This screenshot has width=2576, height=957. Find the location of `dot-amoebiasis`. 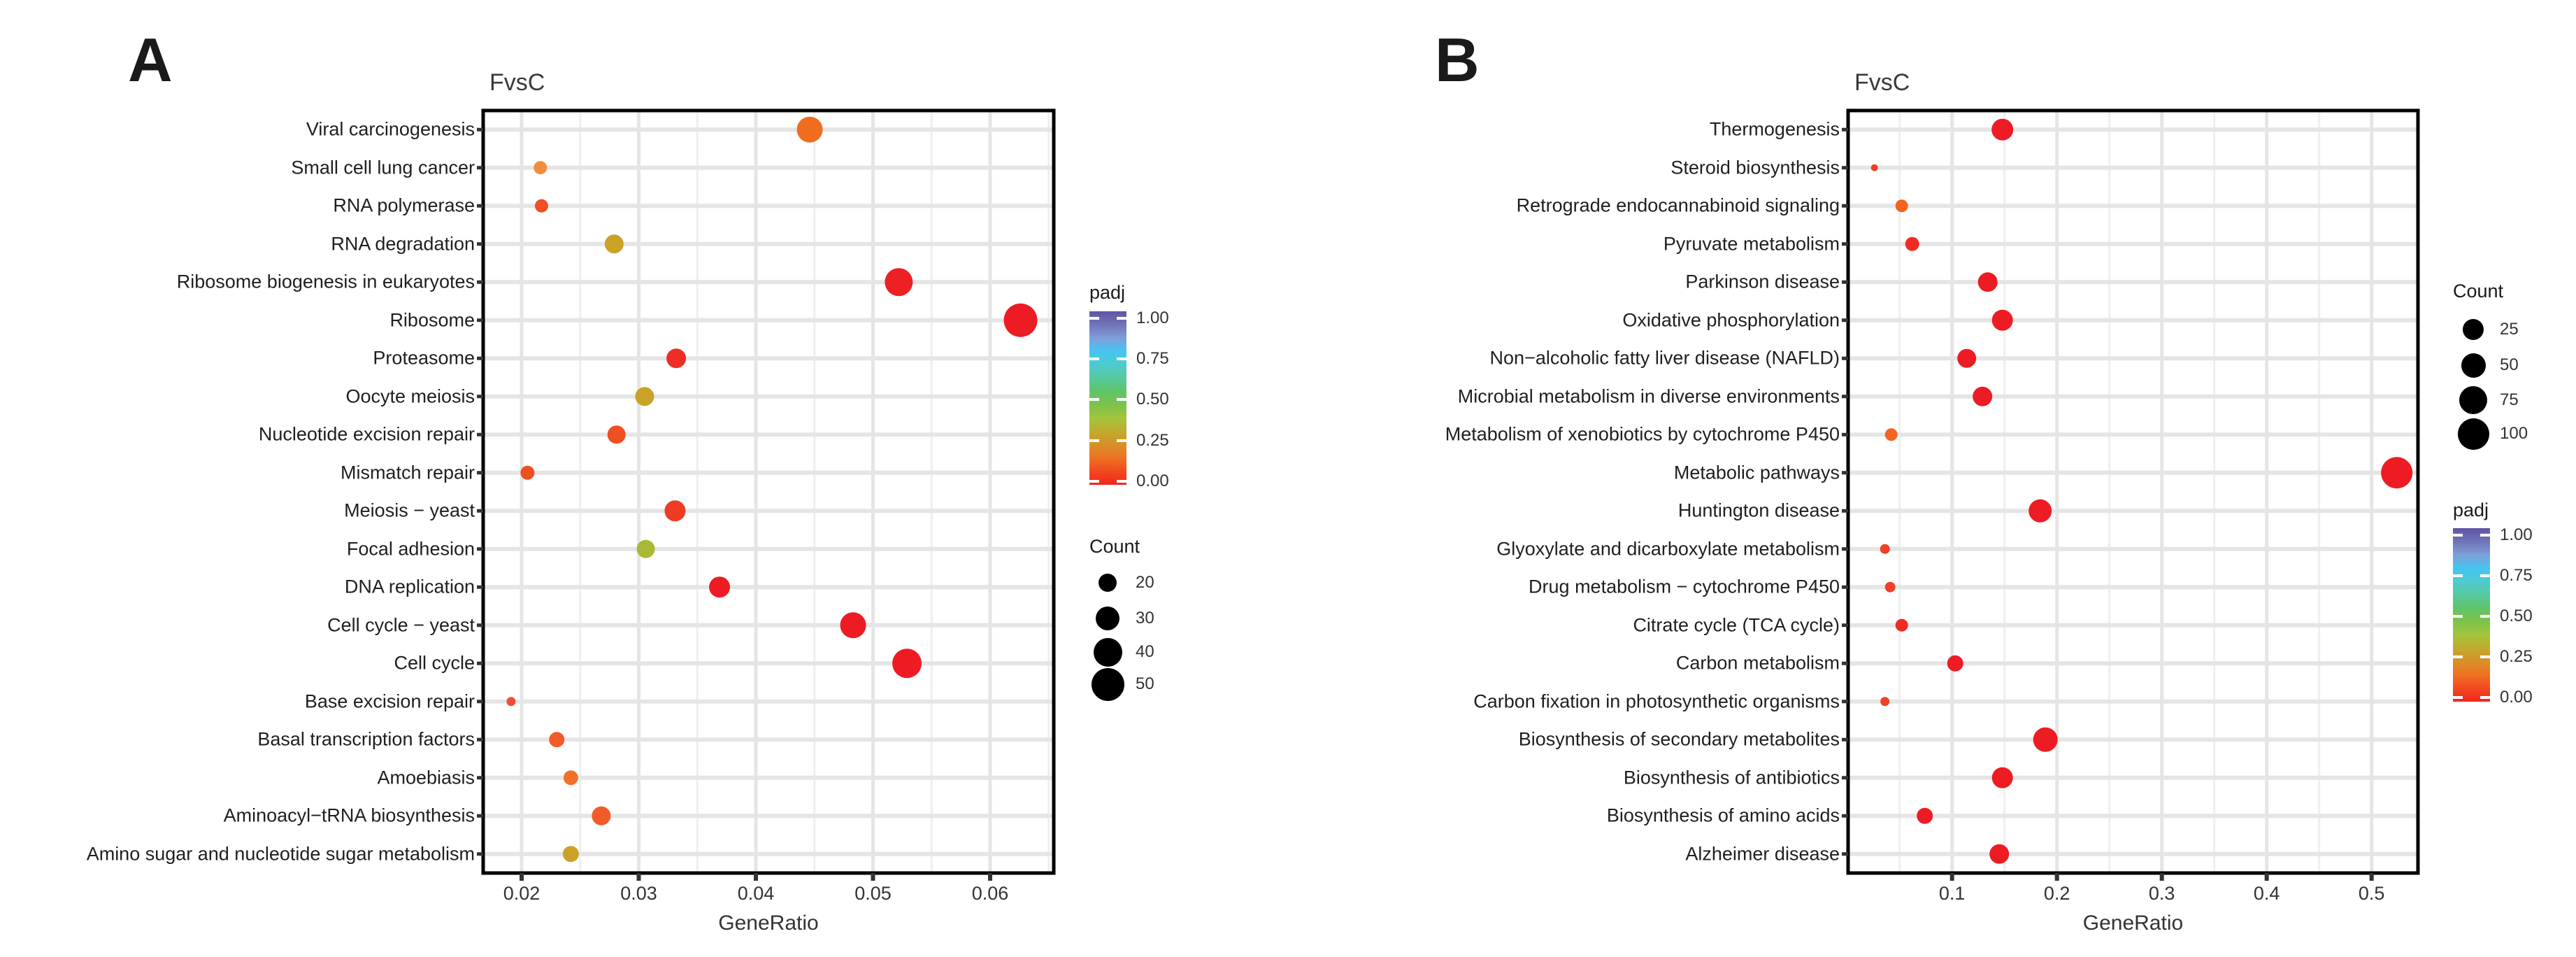

dot-amoebiasis is located at coordinates (570, 778).